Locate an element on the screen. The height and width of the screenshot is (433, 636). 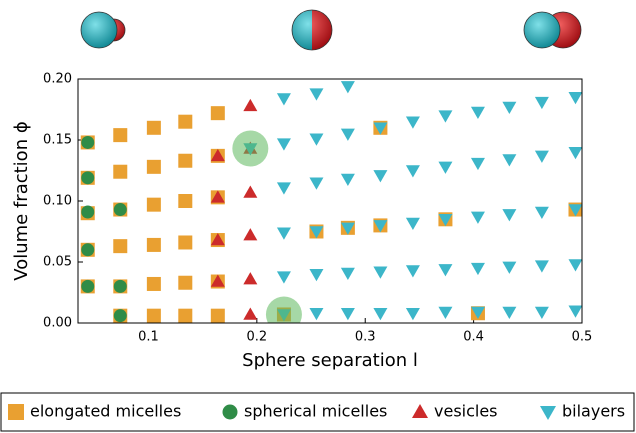
legend-label: elongated micelles is located at coordinates (105, 411).